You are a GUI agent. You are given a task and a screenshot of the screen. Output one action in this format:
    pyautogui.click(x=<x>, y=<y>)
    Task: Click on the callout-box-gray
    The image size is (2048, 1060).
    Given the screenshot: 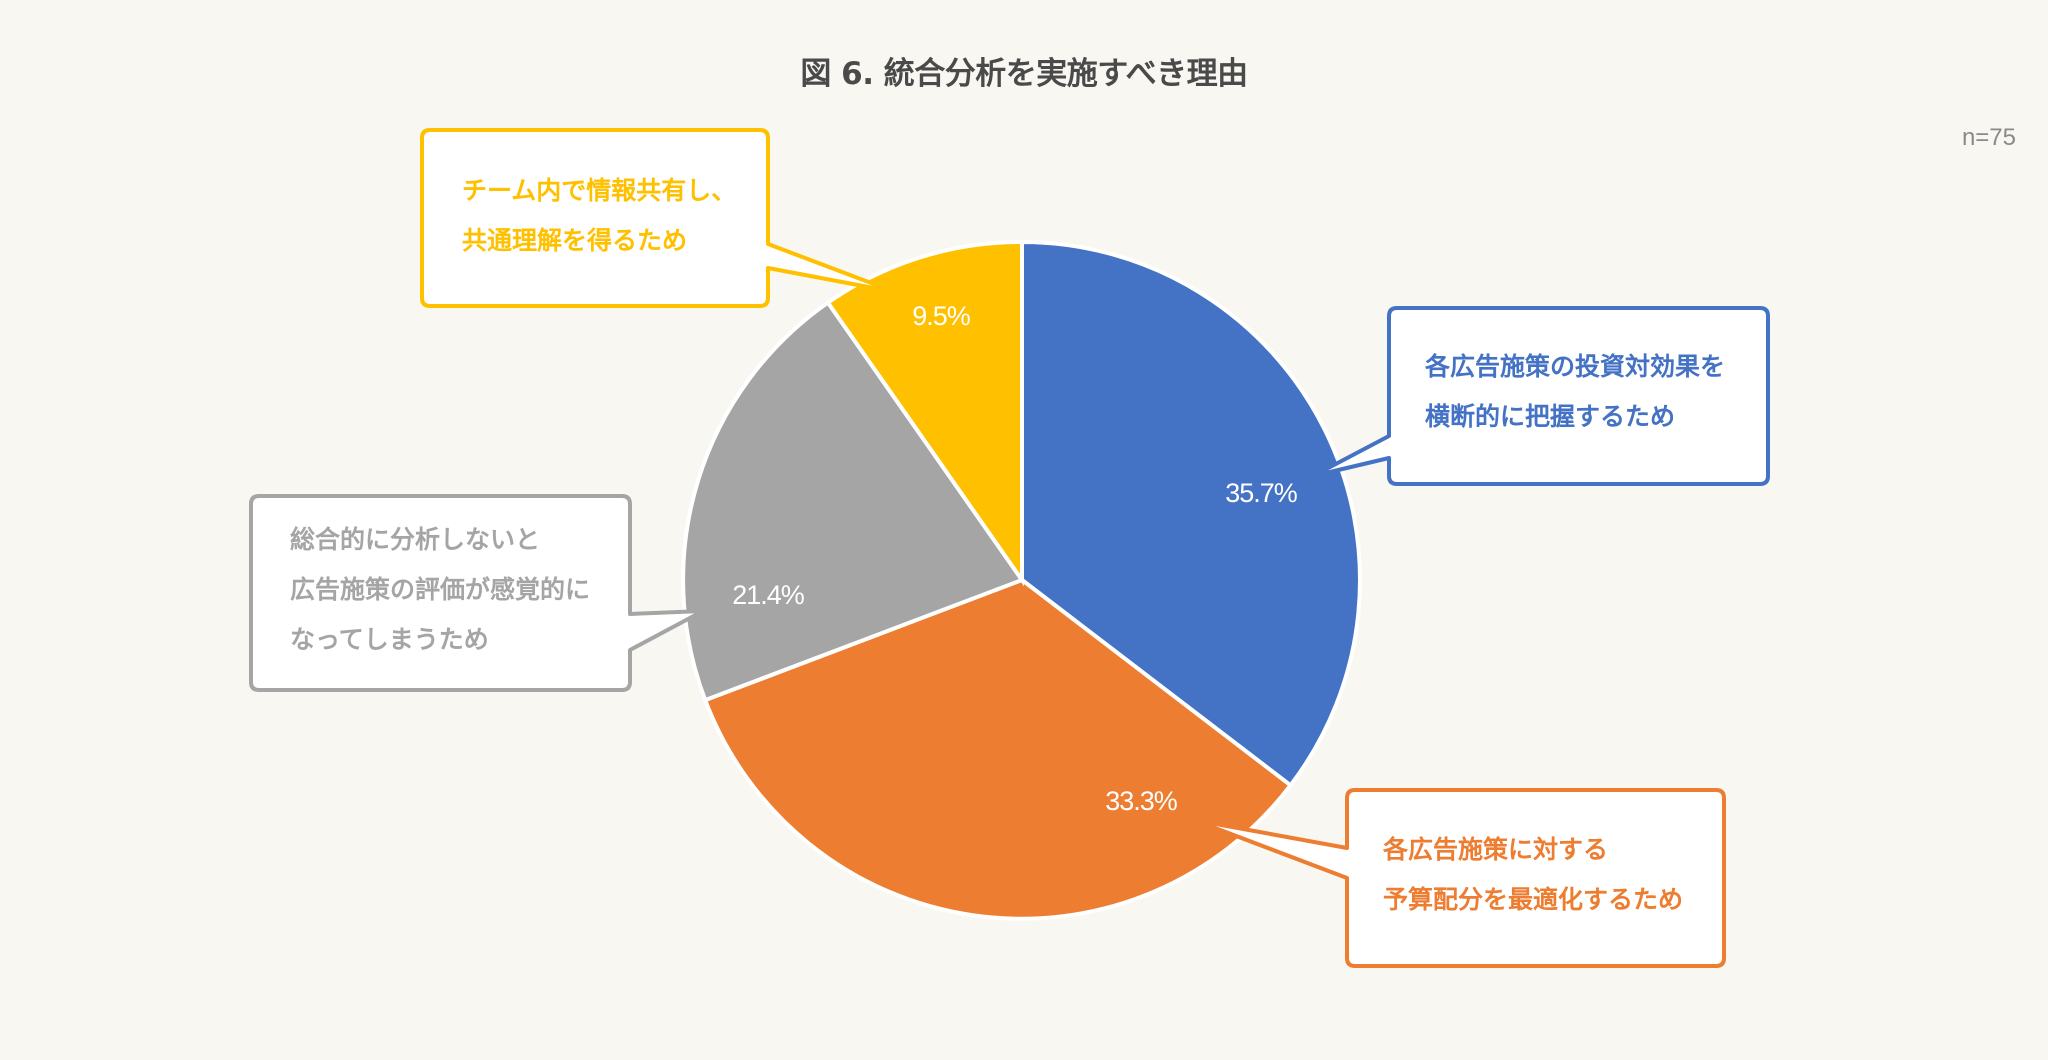 What is the action you would take?
    pyautogui.click(x=477, y=593)
    